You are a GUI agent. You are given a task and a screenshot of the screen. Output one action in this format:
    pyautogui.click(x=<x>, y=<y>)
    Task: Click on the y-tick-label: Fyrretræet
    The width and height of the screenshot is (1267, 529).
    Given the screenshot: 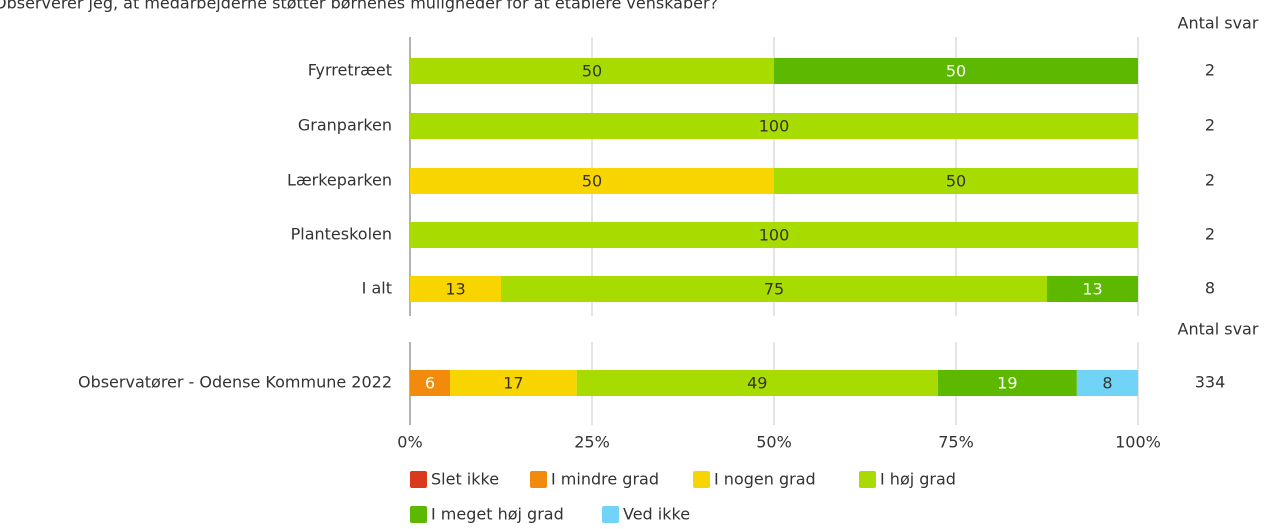 What is the action you would take?
    pyautogui.click(x=350, y=70)
    